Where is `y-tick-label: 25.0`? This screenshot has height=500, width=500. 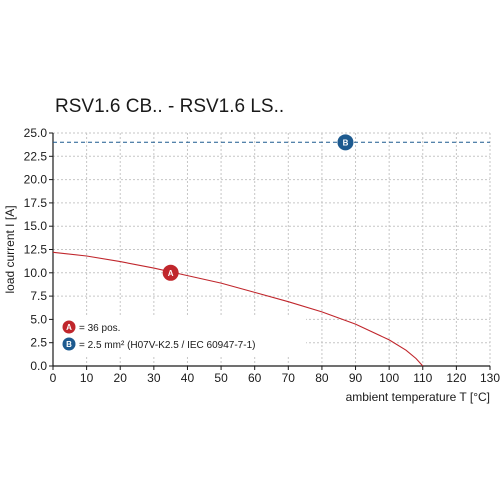
y-tick-label: 25.0 is located at coordinates (36, 133).